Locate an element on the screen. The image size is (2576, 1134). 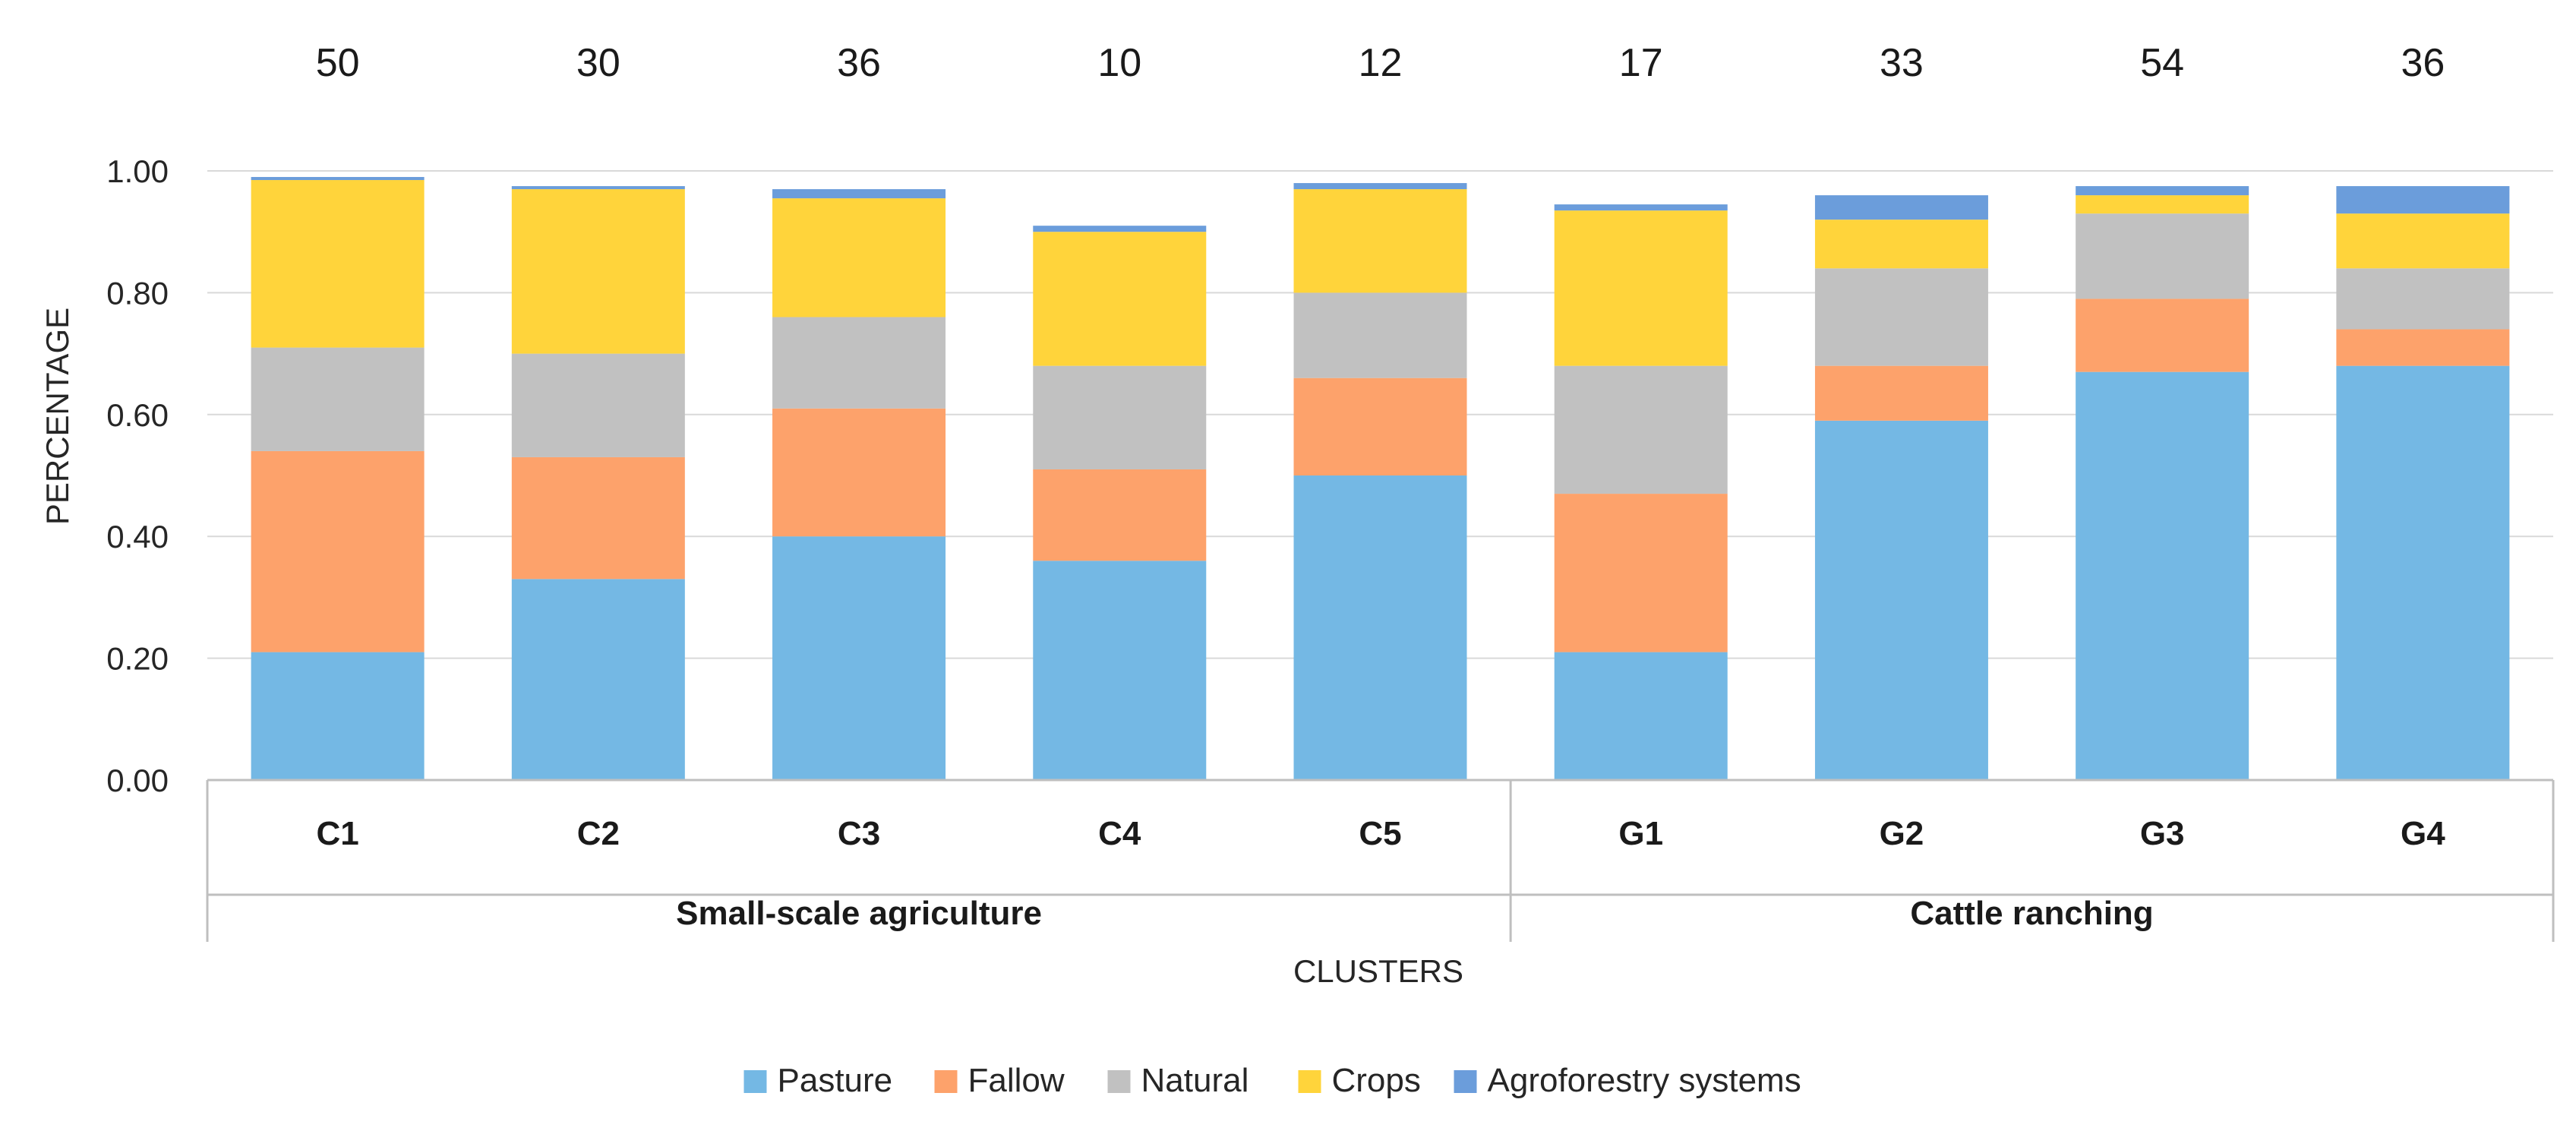
category-label-C1: C1 is located at coordinates (337, 833).